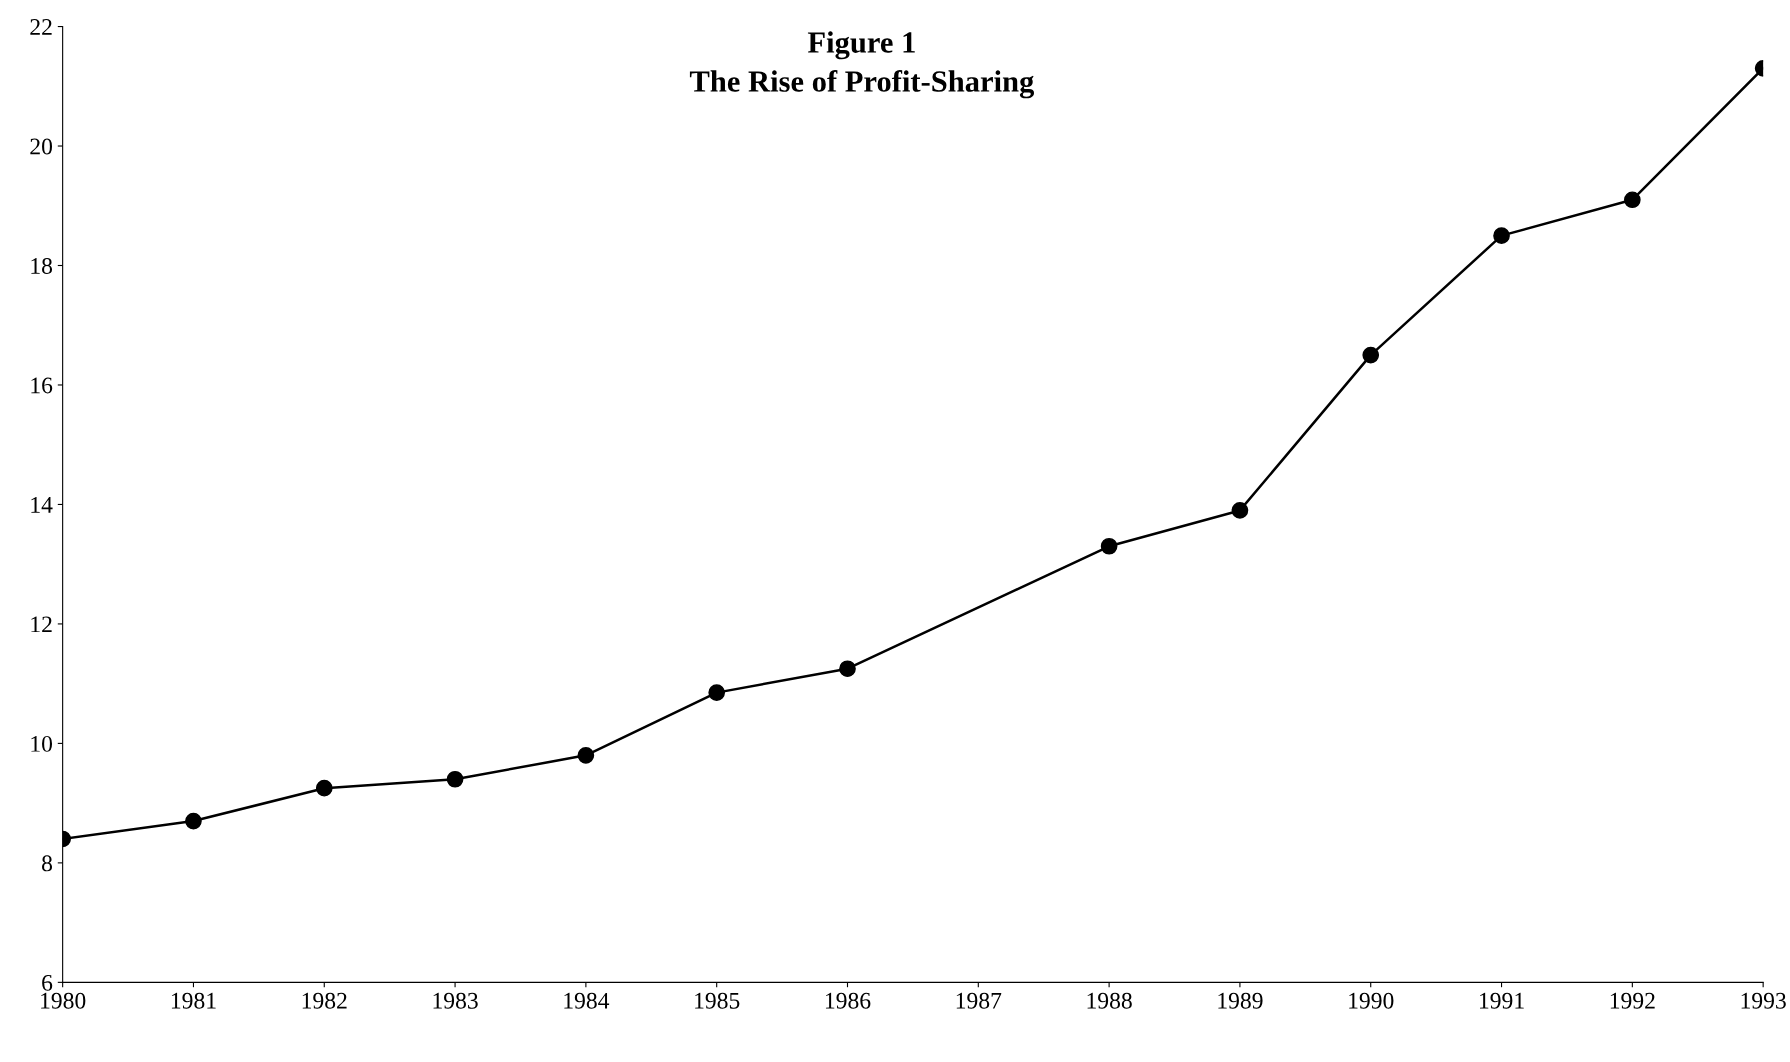 The image size is (1790, 1062). Describe the element at coordinates (41, 146) in the screenshot. I see `y-tick-label: 20` at that location.